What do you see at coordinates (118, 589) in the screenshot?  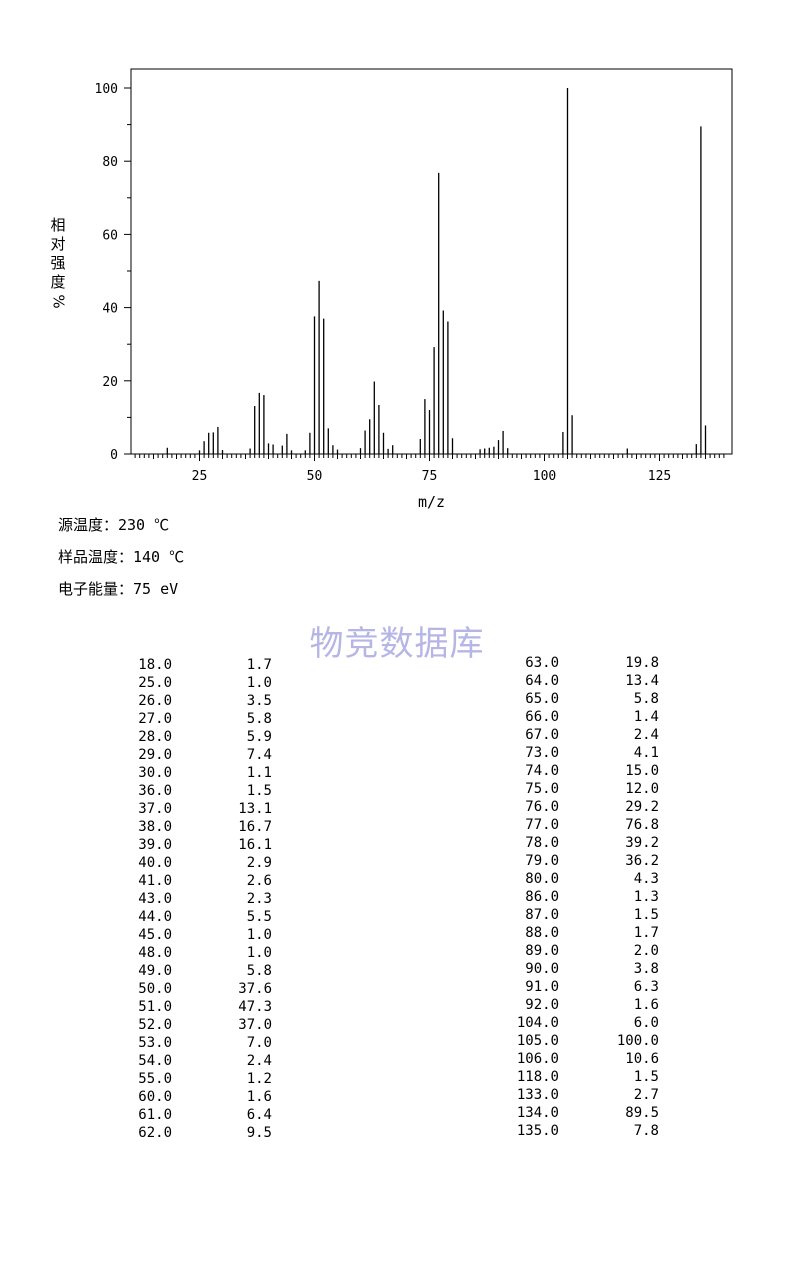 I see `electron-energy: 电子能量：75 eV` at bounding box center [118, 589].